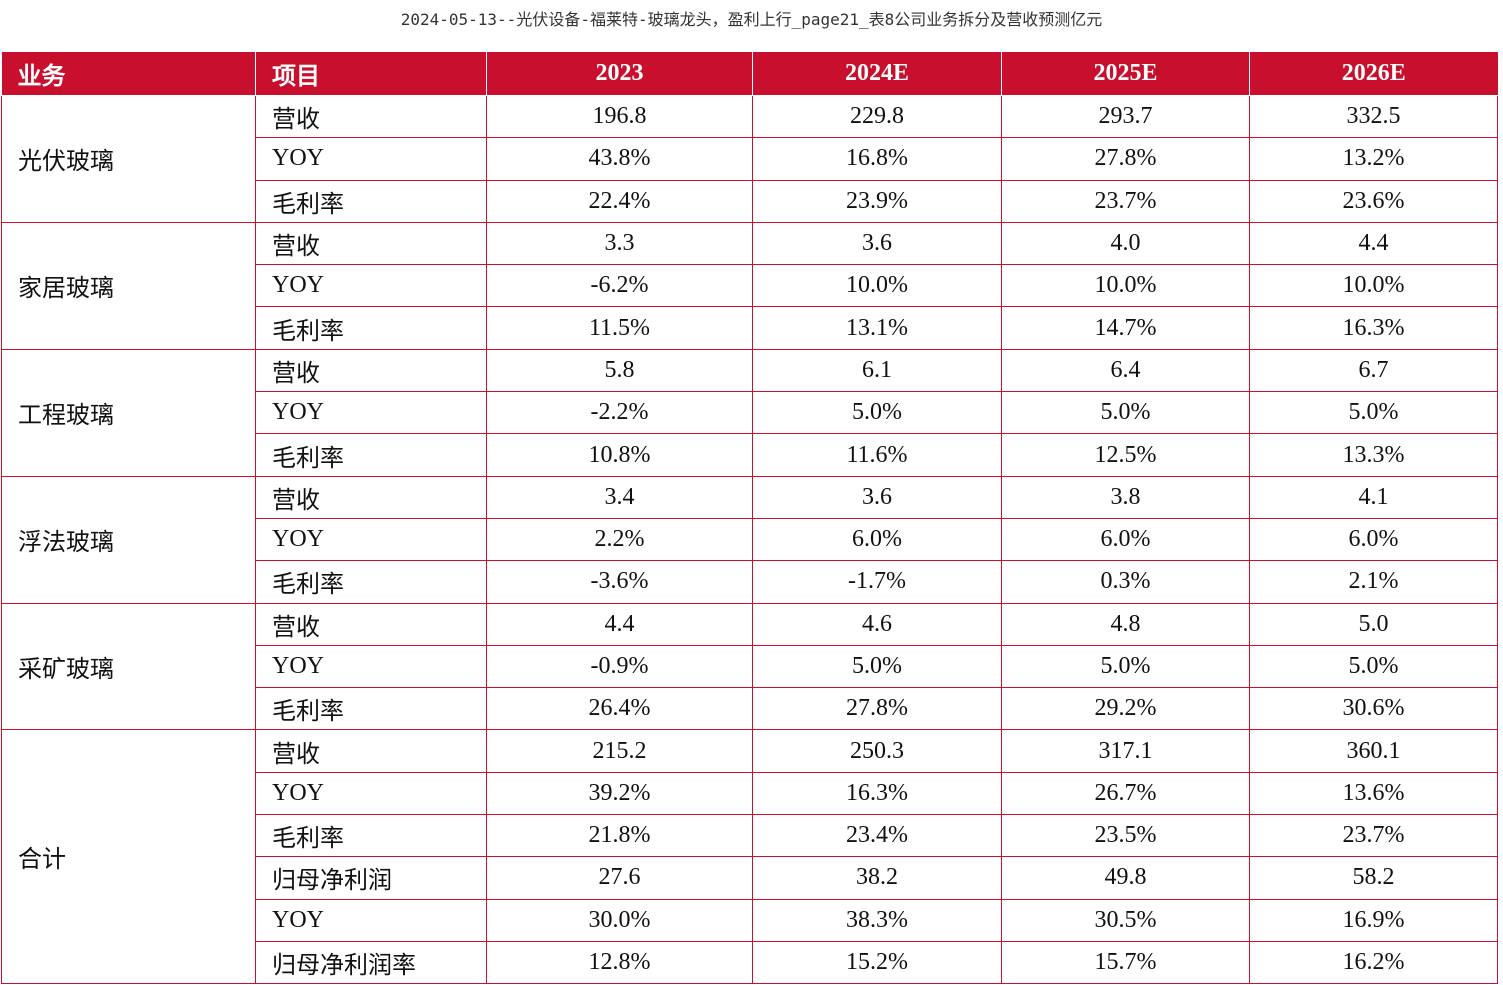  I want to click on value-cell: 23.4%, so click(877, 836).